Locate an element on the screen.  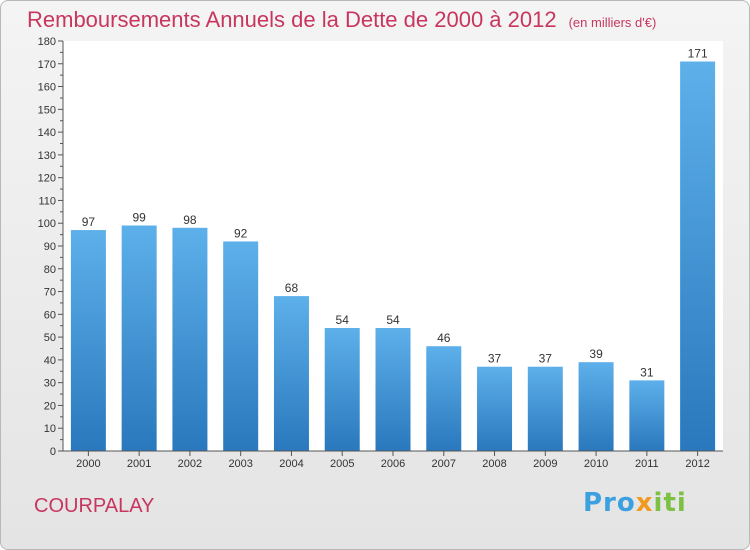
x-tick-label: 2009 is located at coordinates (545, 464).